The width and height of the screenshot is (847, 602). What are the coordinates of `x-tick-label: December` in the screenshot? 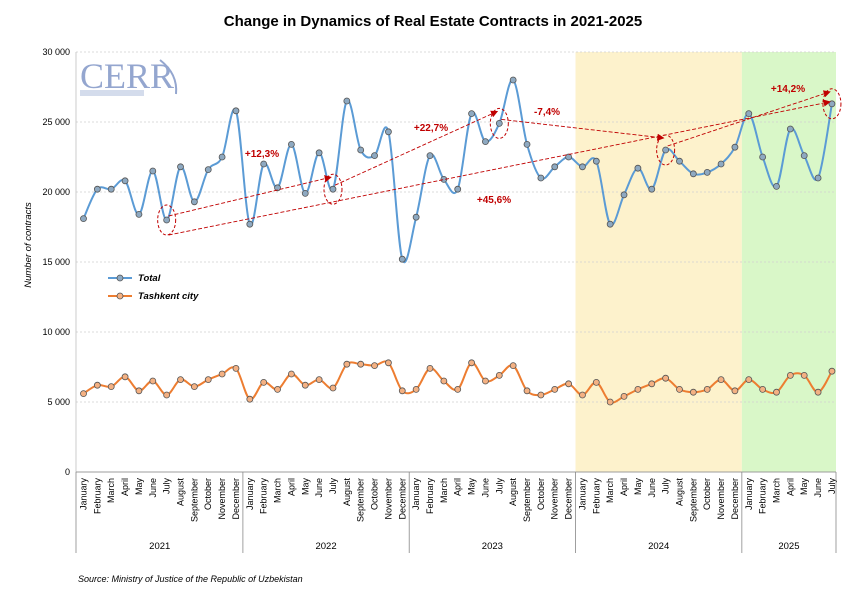 It's located at (569, 499).